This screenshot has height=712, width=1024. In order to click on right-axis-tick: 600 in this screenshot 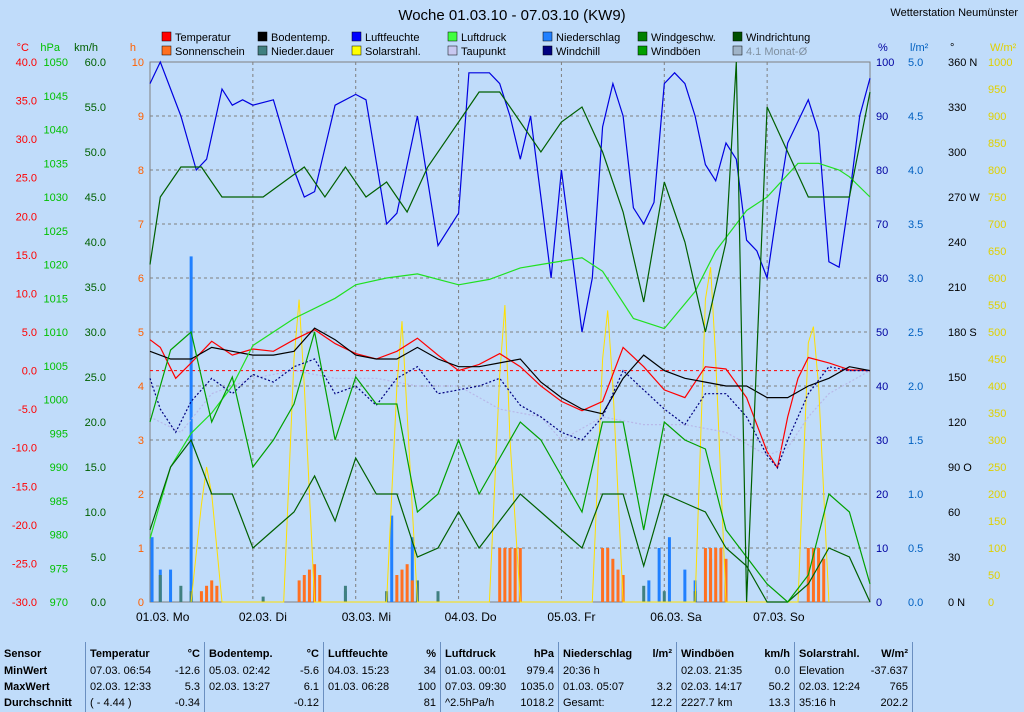, I will do `click(997, 279)`.